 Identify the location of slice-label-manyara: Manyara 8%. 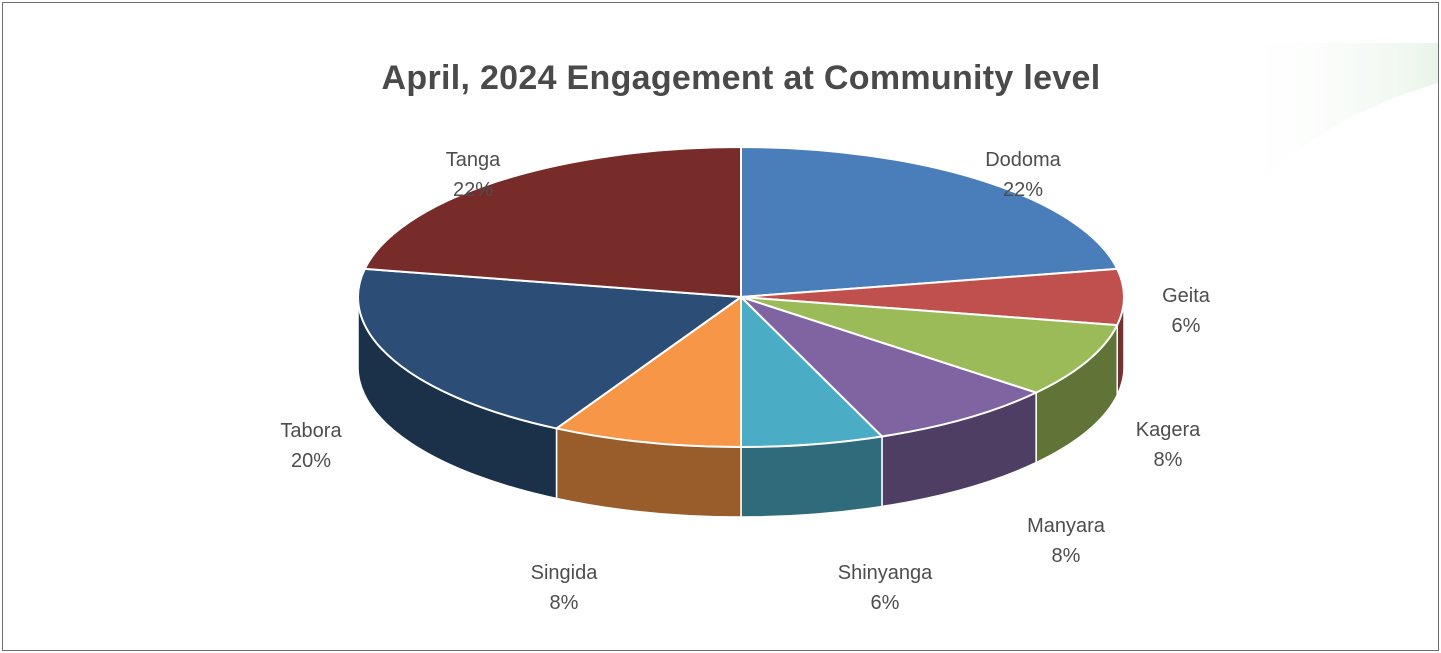
(1066, 541).